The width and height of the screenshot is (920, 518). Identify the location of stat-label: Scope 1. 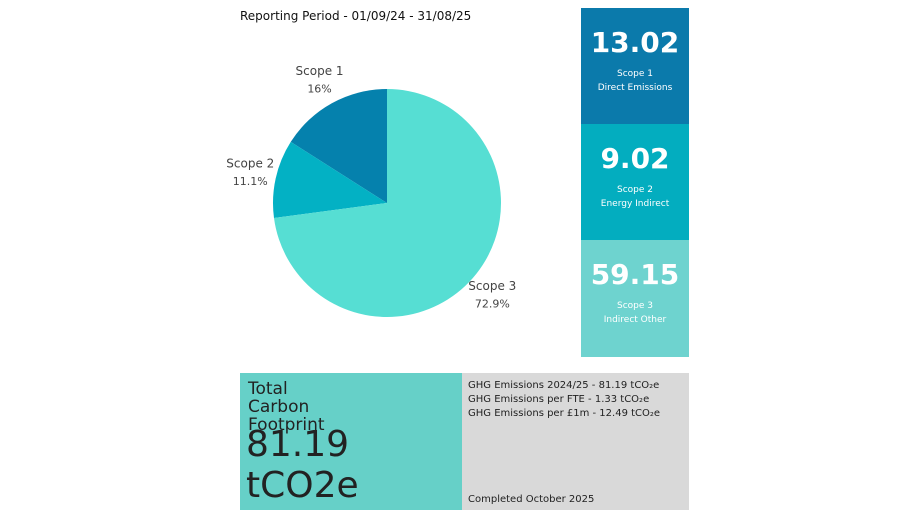
(634, 74).